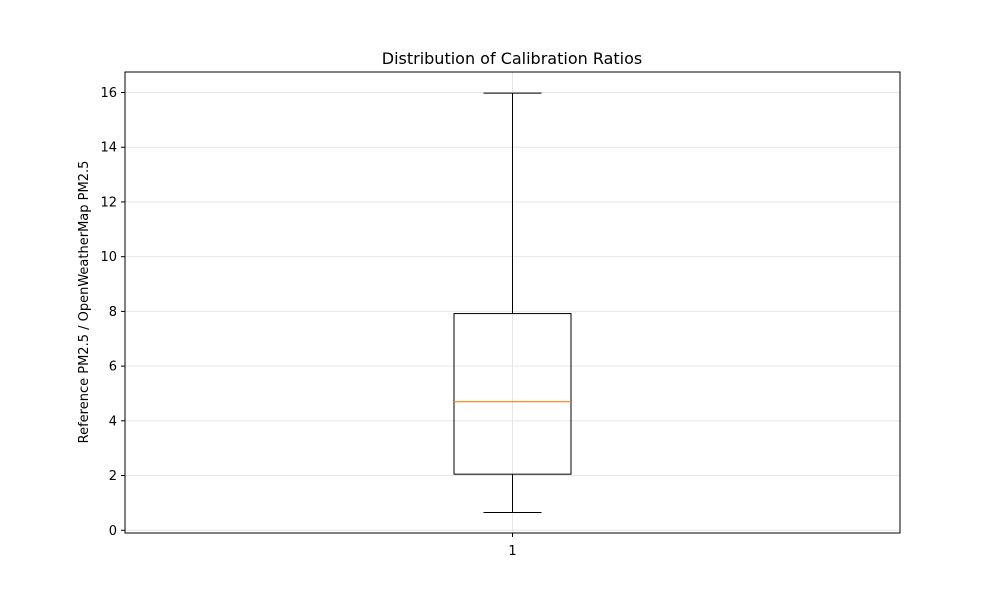 This screenshot has width=1000, height=600. Describe the element at coordinates (512, 58) in the screenshot. I see `chart-title: Distribution of Calibration Ratios` at that location.